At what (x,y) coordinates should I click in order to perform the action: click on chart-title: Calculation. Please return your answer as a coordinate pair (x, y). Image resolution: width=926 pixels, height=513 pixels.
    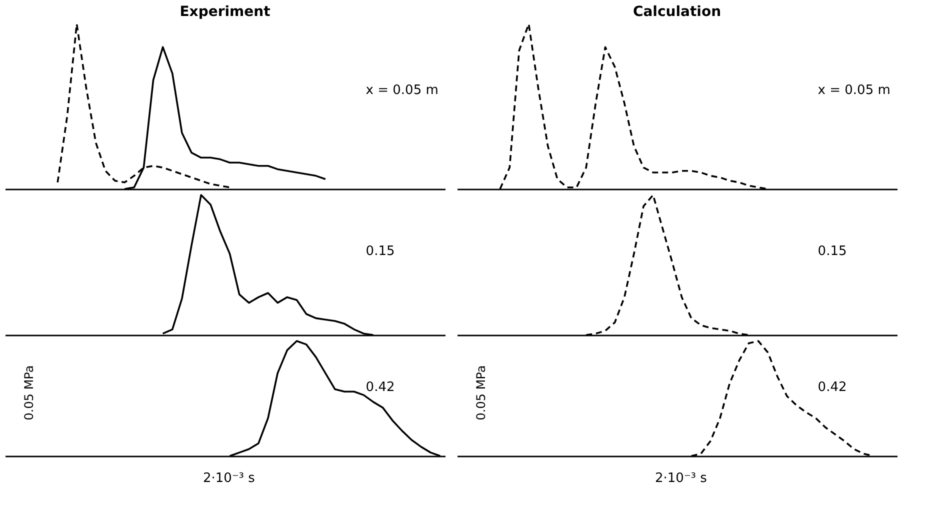
    Looking at the image, I should click on (677, 12).